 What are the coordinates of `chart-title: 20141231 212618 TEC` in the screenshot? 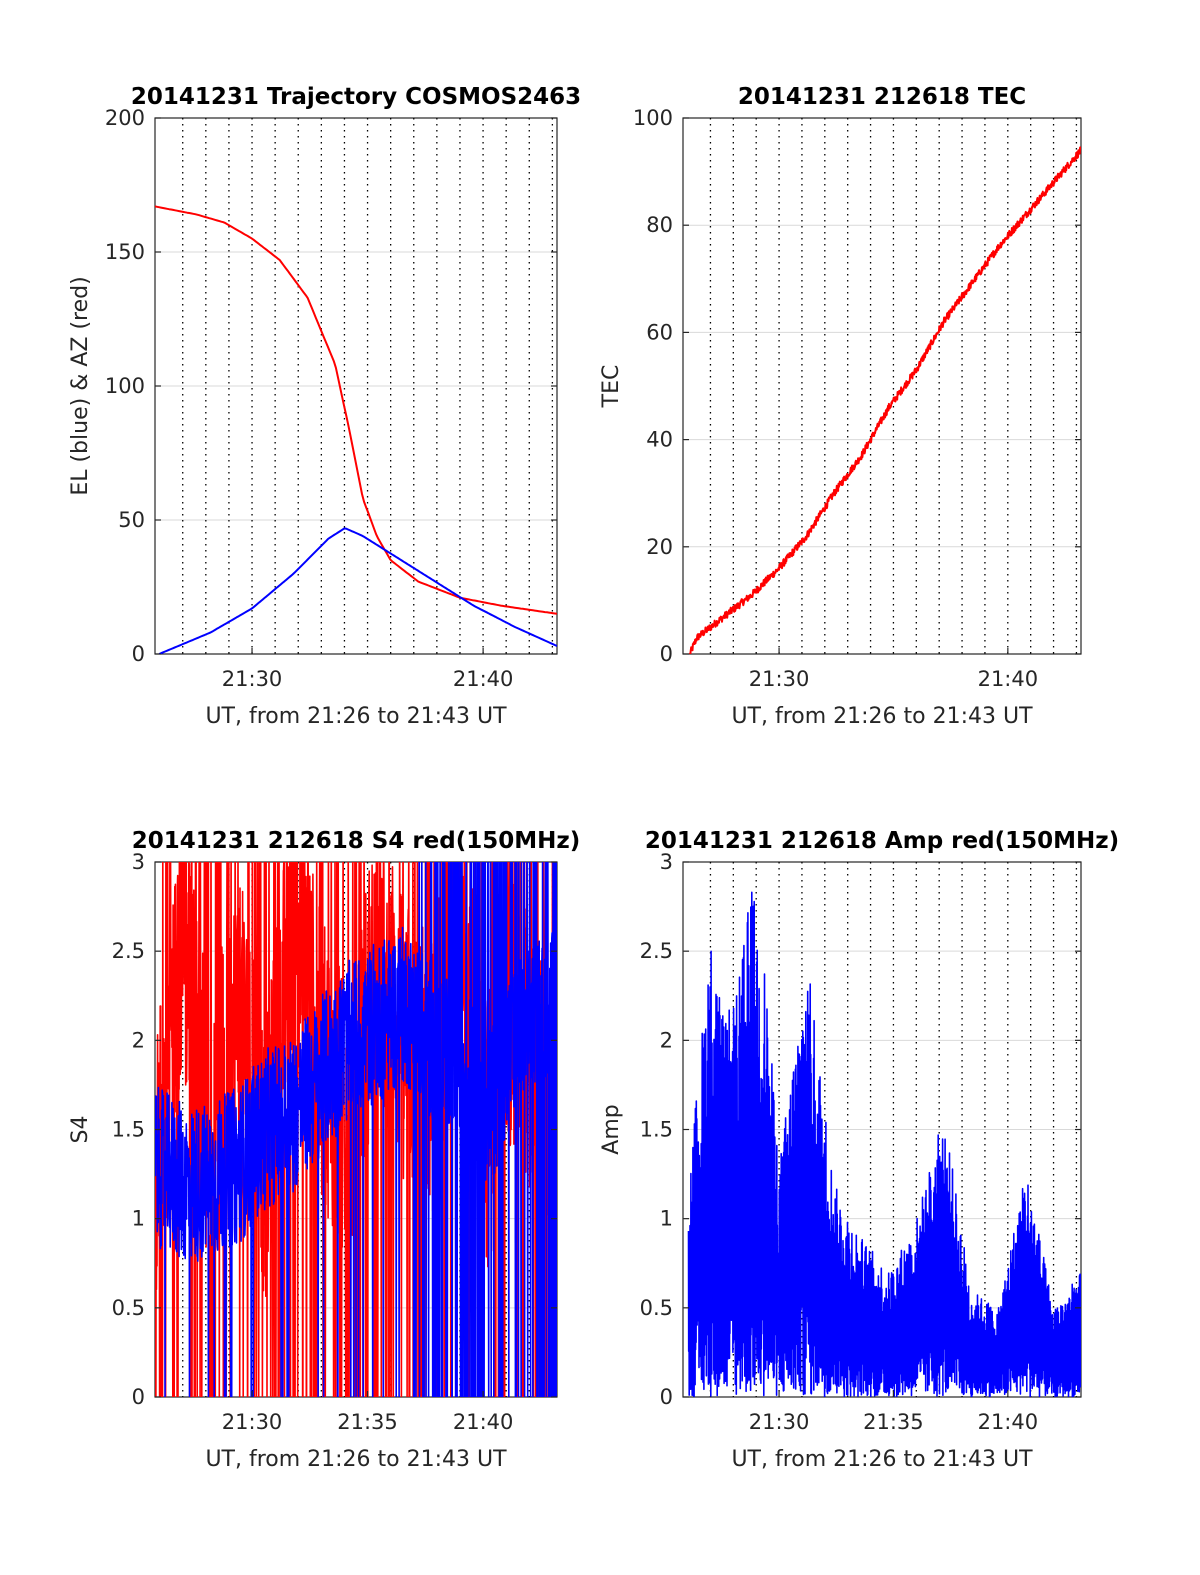 It's located at (882, 97).